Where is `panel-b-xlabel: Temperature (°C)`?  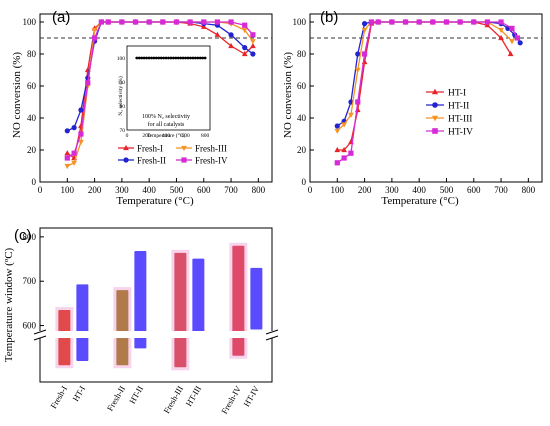 panel-b-xlabel: Temperature (°C) is located at coordinates (420, 201).